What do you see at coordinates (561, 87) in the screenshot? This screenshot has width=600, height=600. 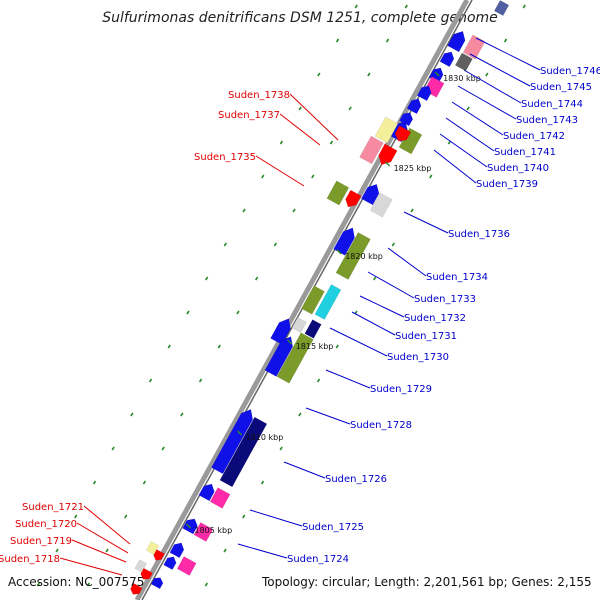 I see `gene-label-right: Suden_1745` at bounding box center [561, 87].